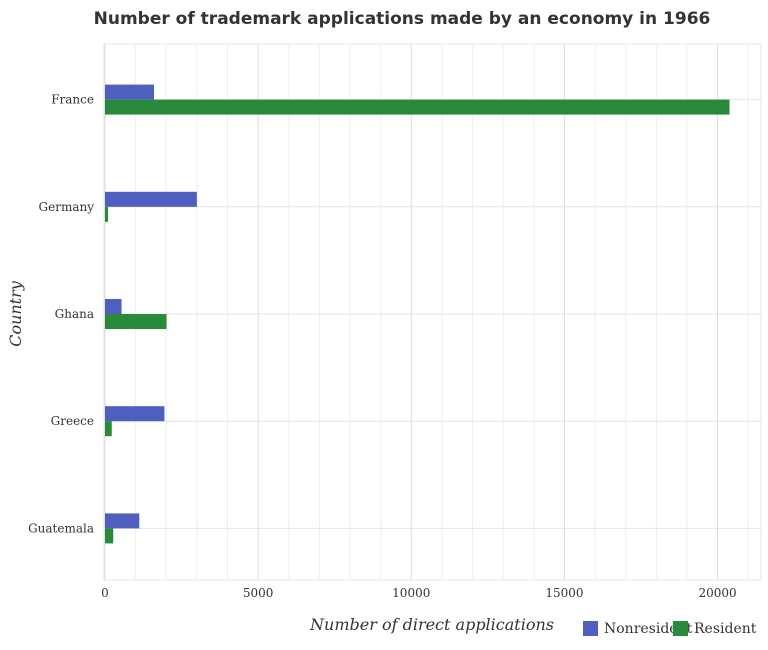  I want to click on bar-nonresident-guatemala, so click(122, 521).